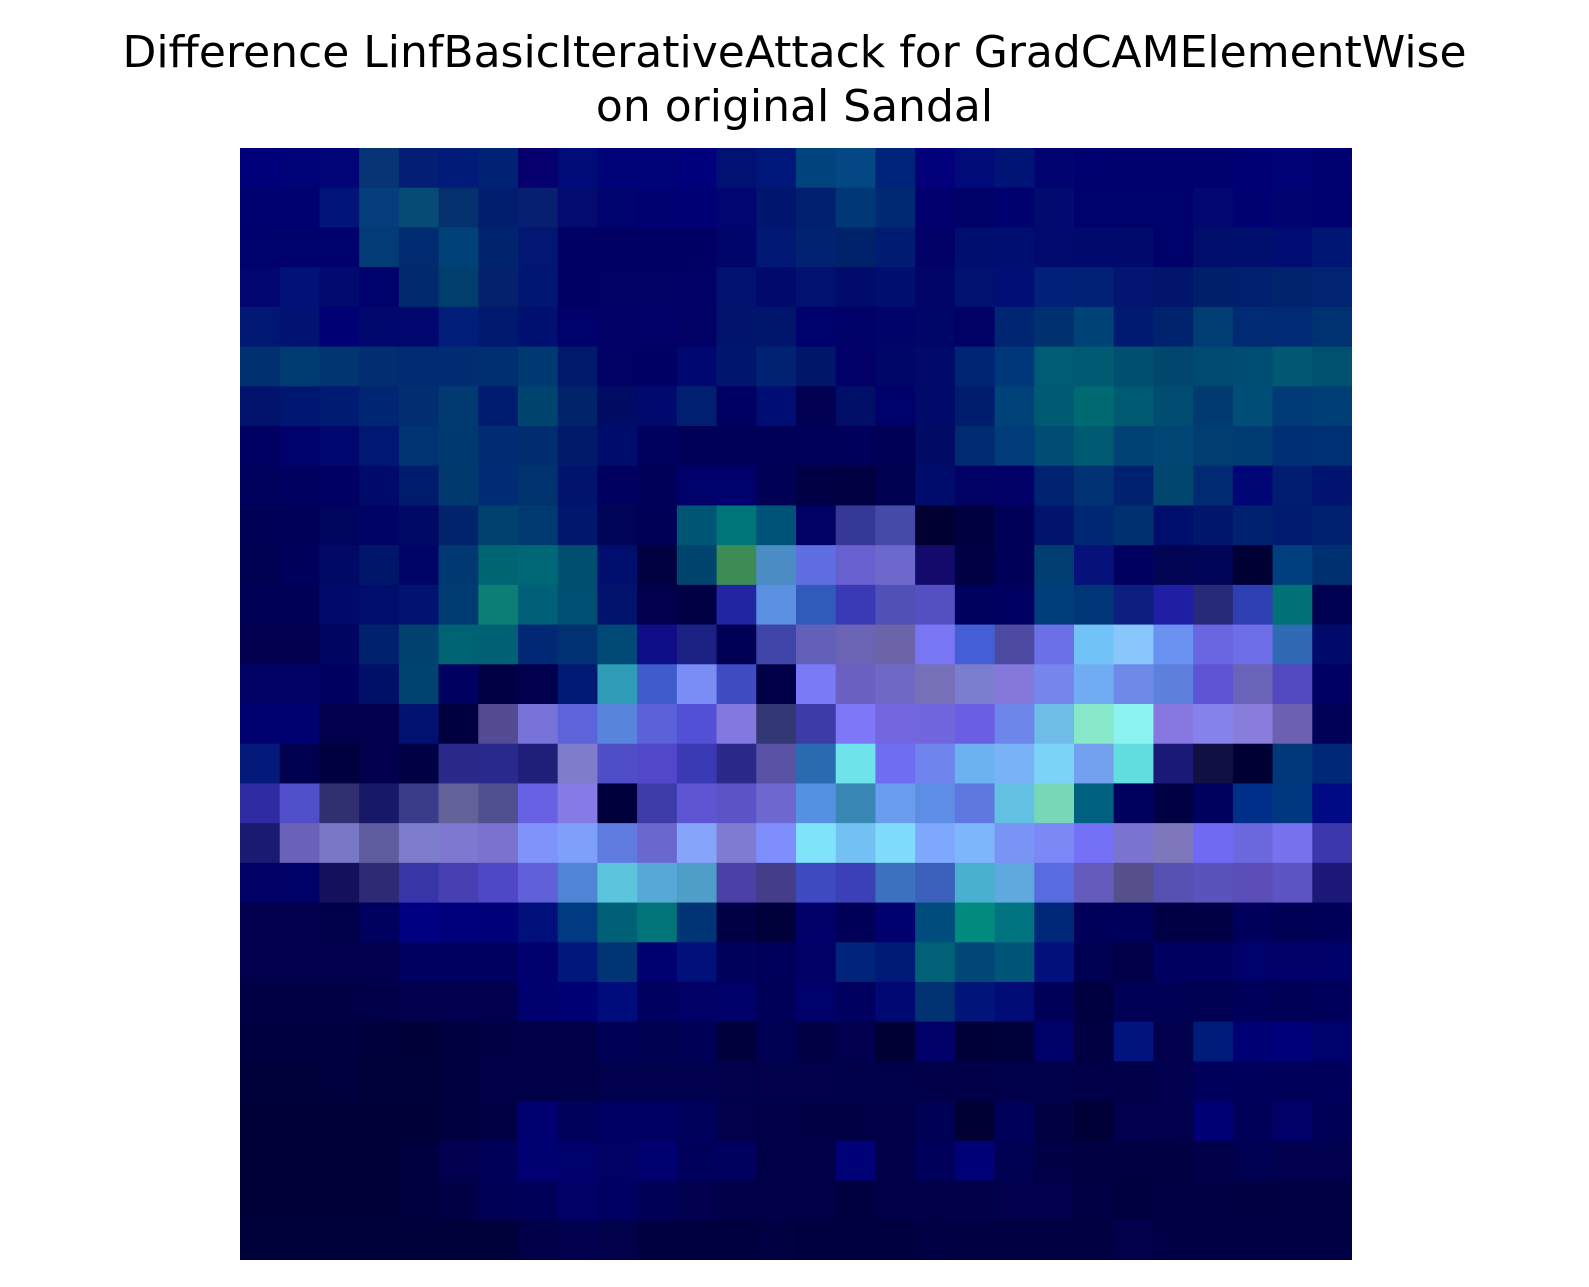 This screenshot has height=1287, width=1589. What do you see at coordinates (498, 565) in the screenshot?
I see `heatmap-cell-r10-c6` at bounding box center [498, 565].